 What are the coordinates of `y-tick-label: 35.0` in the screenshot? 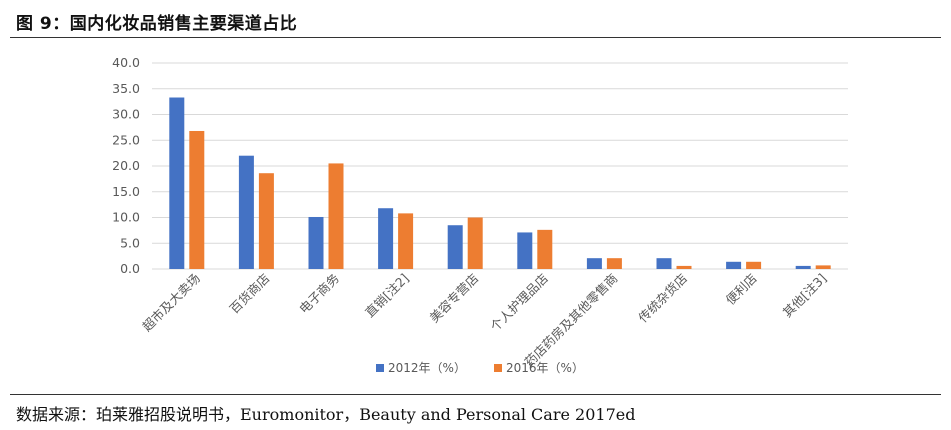 It's located at (126, 88).